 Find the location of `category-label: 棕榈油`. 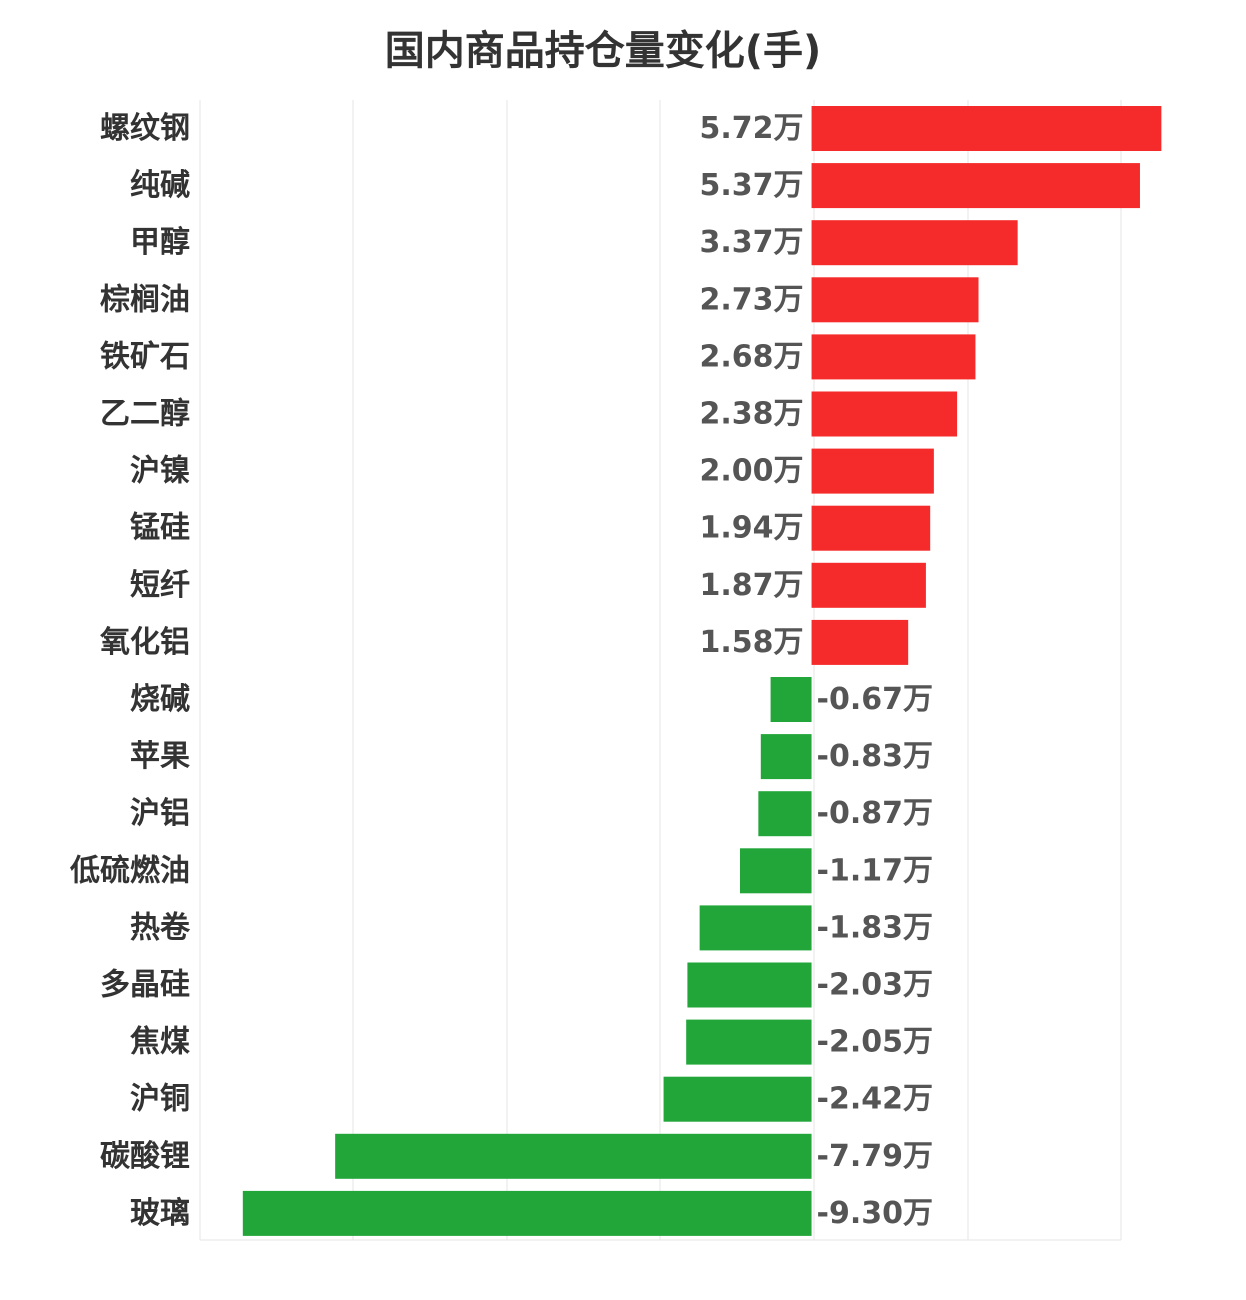

category-label: 棕榈油 is located at coordinates (145, 299).